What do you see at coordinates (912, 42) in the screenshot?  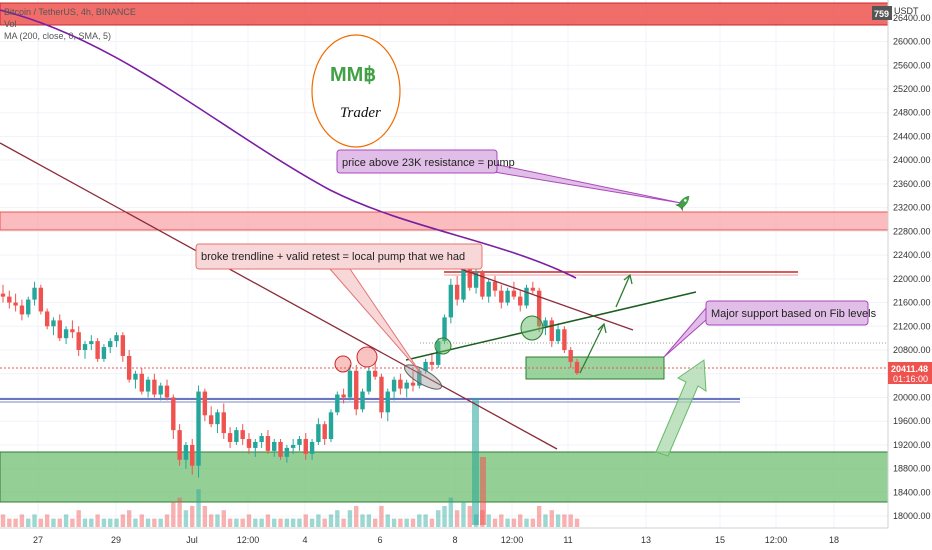 I see `price-tick-label: 26000.00` at bounding box center [912, 42].